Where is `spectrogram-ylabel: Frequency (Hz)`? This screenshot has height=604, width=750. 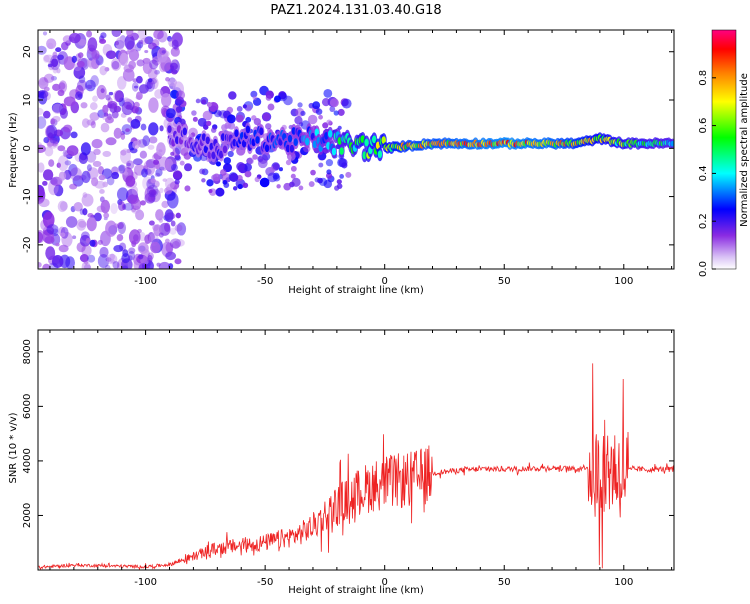
spectrogram-ylabel: Frequency (Hz) is located at coordinates (13, 150).